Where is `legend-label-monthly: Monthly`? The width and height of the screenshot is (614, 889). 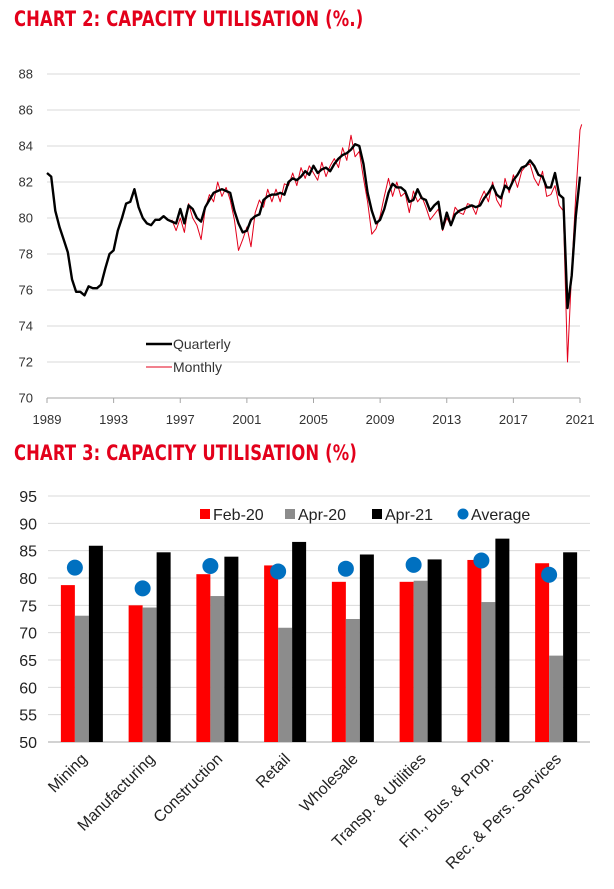
legend-label-monthly: Monthly is located at coordinates (197, 367).